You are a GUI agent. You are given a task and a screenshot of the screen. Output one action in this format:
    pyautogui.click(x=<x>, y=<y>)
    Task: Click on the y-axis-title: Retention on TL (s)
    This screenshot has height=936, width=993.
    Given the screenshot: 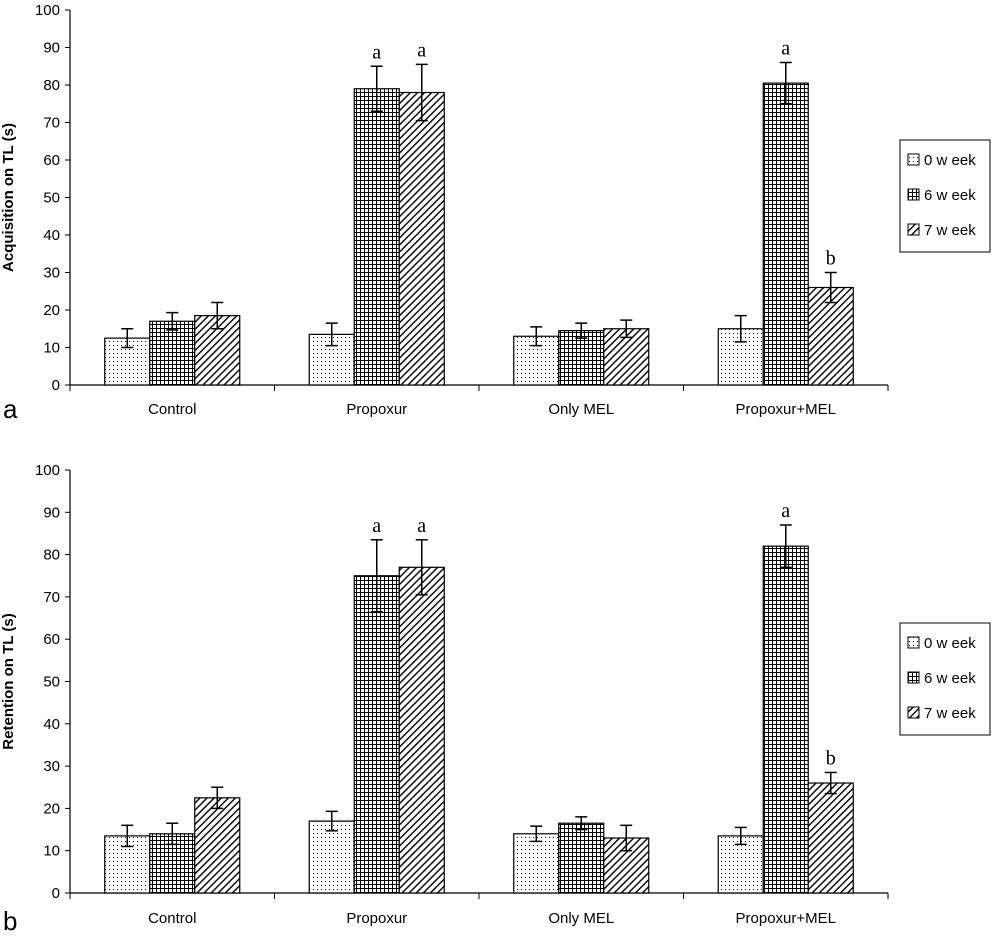 What is the action you would take?
    pyautogui.click(x=8, y=681)
    